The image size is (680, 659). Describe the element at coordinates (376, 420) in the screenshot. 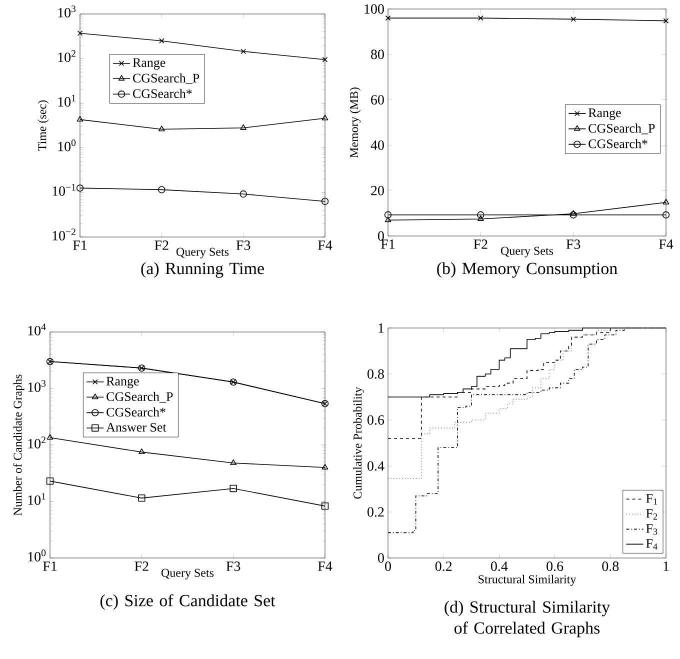

I see `y-tick-label: 0.6` at that location.